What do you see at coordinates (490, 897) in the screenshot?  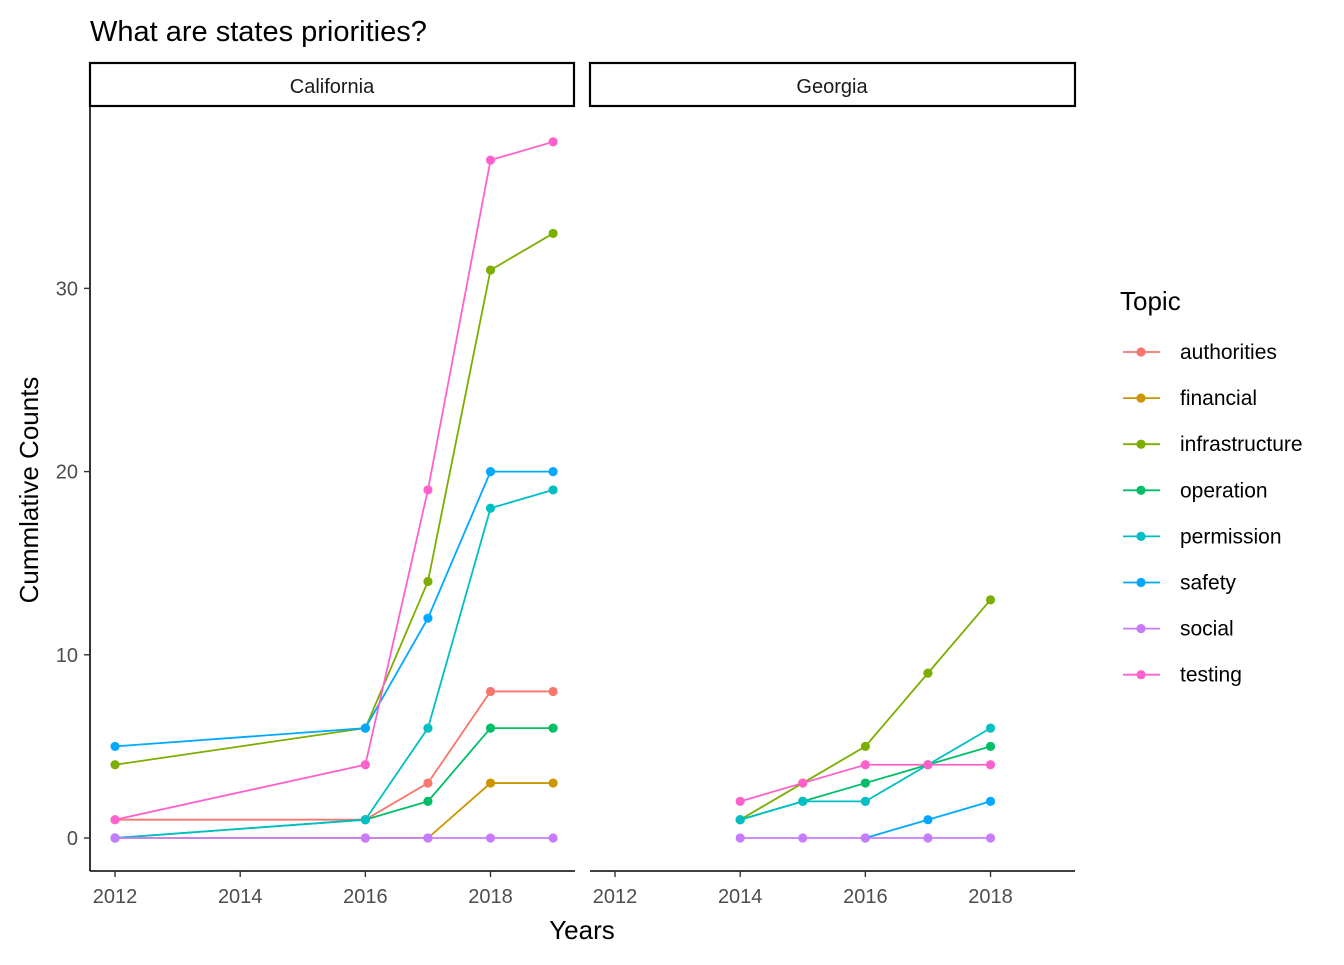 I see `x-tick-label-california-2018: 2018` at bounding box center [490, 897].